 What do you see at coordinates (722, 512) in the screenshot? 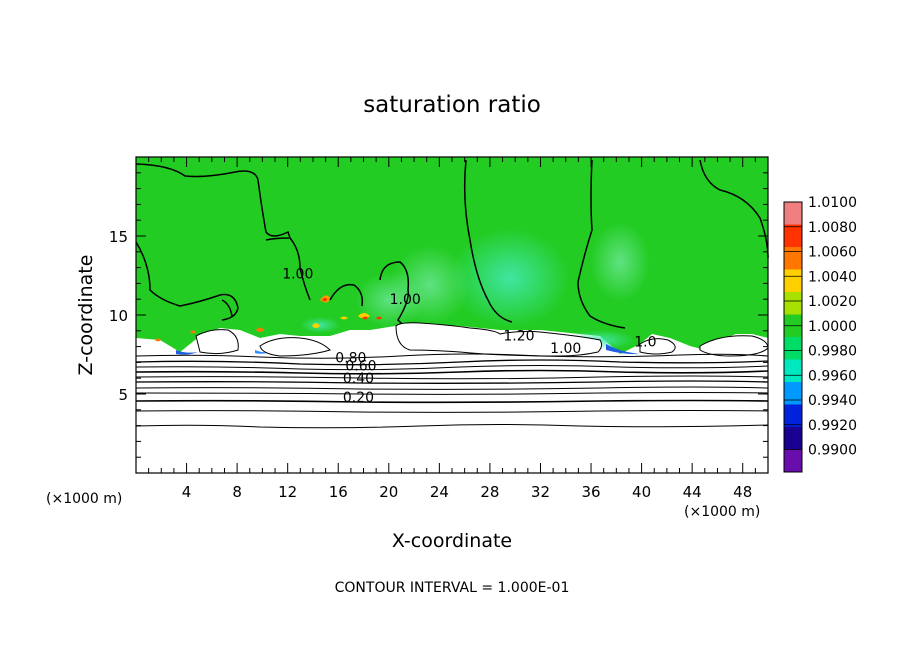
I see `x-axis-unit-right: (×1000 m)` at bounding box center [722, 512].